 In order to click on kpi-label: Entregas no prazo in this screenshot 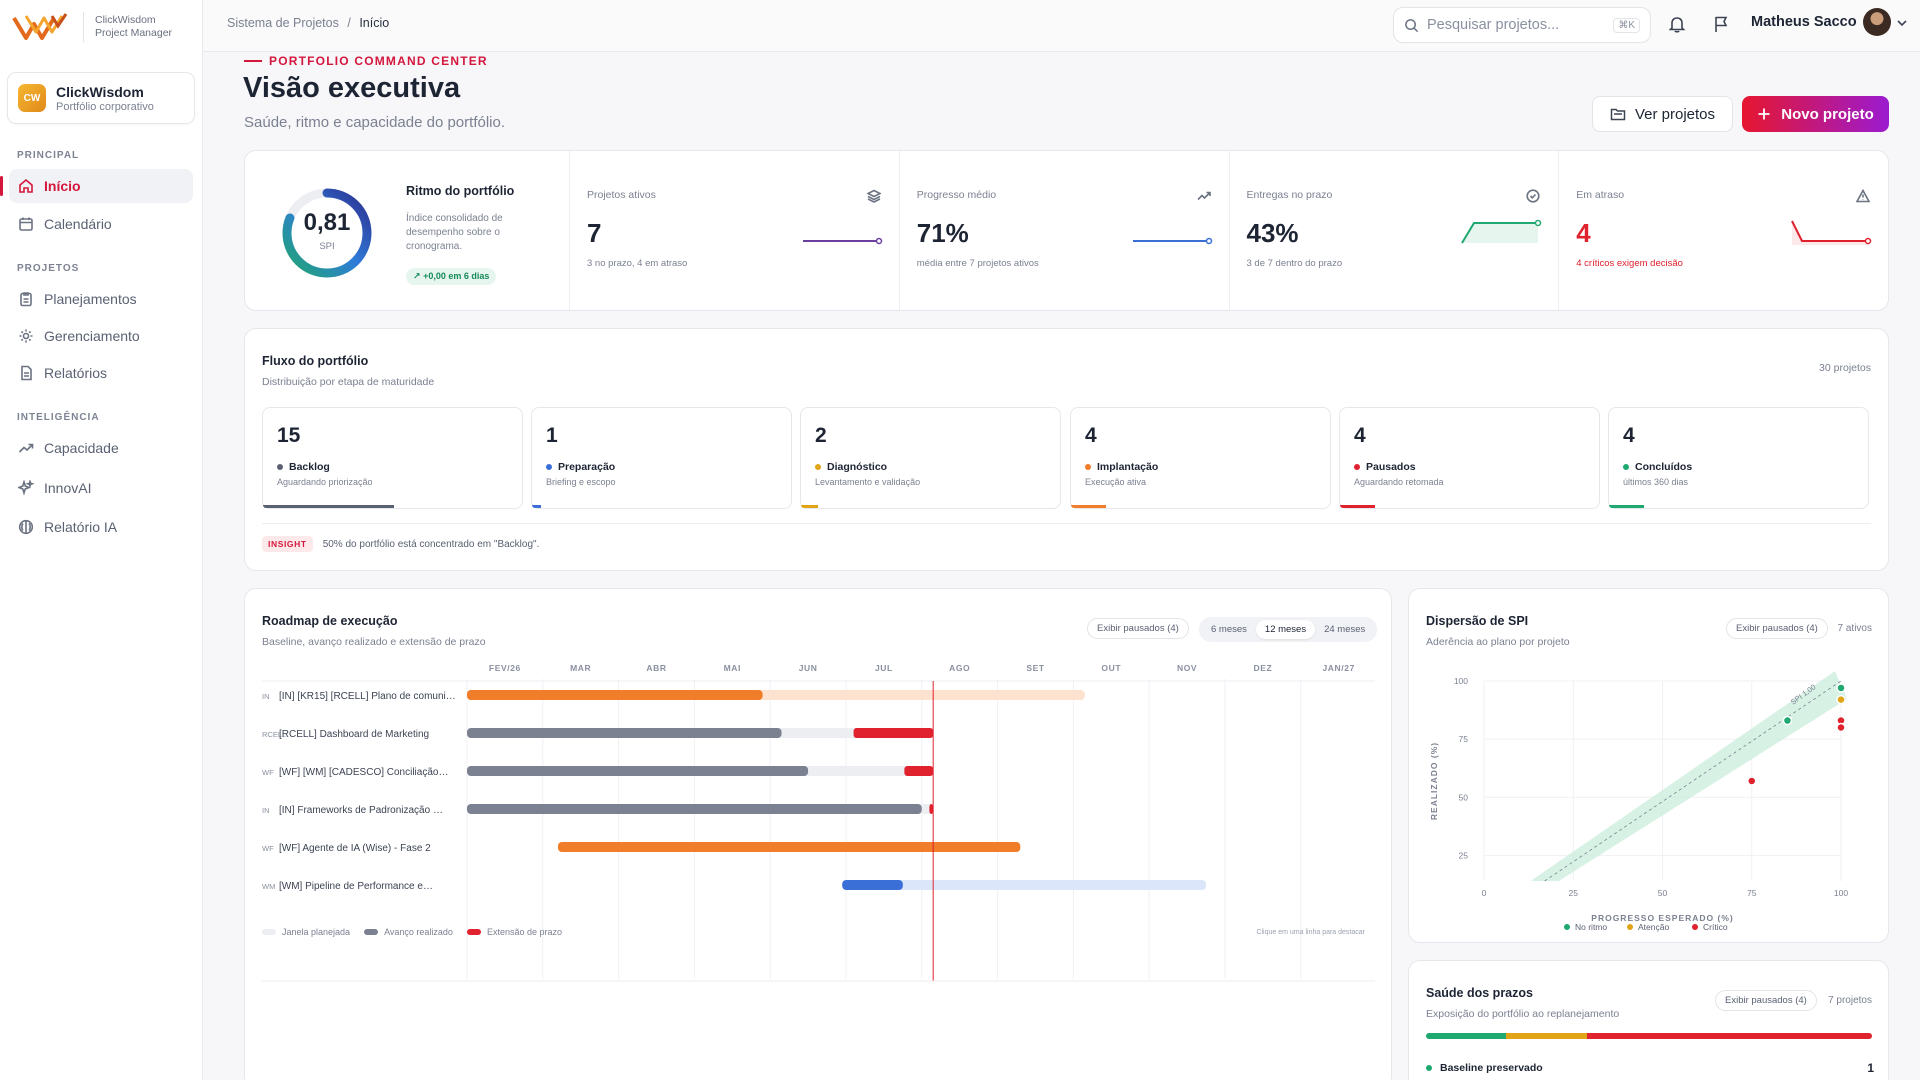, I will do `click(1289, 195)`.